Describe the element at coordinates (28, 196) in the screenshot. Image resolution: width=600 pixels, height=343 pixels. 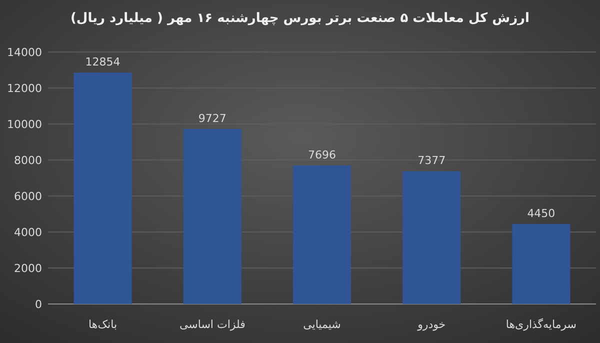
I see `y-tick-label: 6000` at that location.